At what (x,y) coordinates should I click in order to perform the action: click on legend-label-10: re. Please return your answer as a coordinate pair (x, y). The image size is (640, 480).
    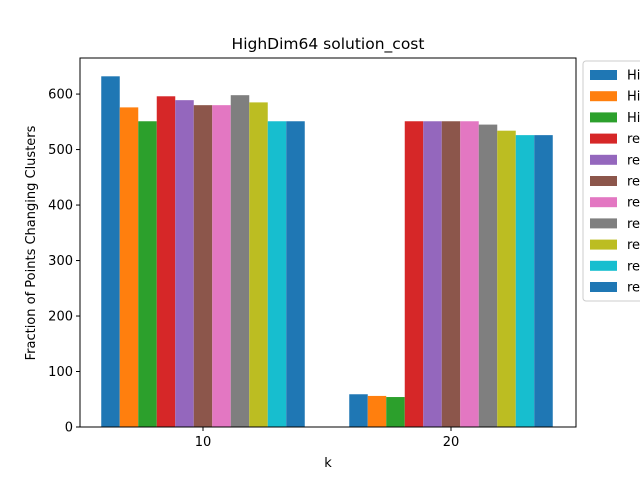
    Looking at the image, I should click on (633, 288).